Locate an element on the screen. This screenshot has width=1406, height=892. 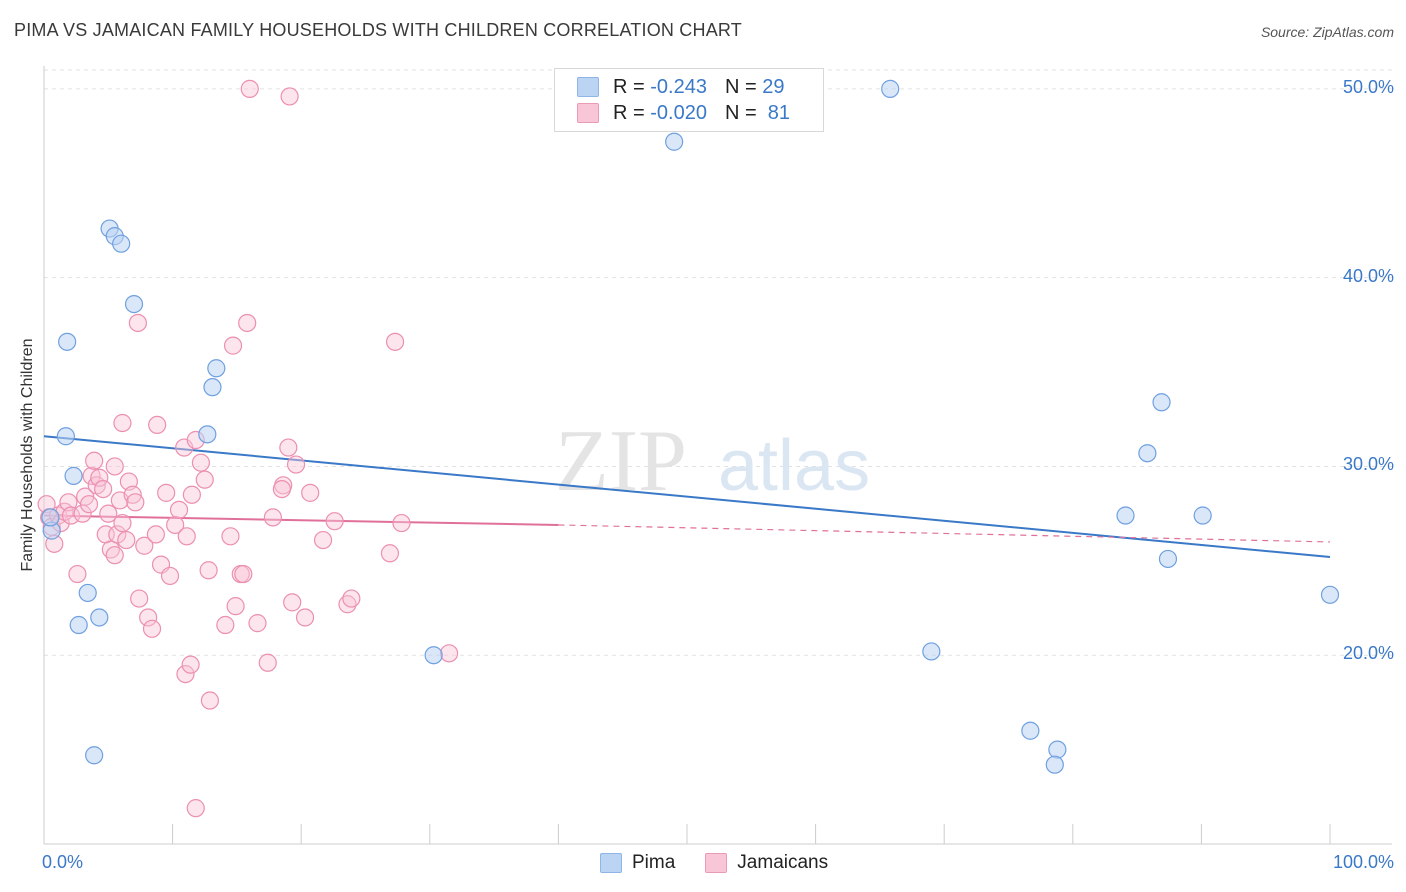
pima-trend-line is located at coordinates (687, 497).